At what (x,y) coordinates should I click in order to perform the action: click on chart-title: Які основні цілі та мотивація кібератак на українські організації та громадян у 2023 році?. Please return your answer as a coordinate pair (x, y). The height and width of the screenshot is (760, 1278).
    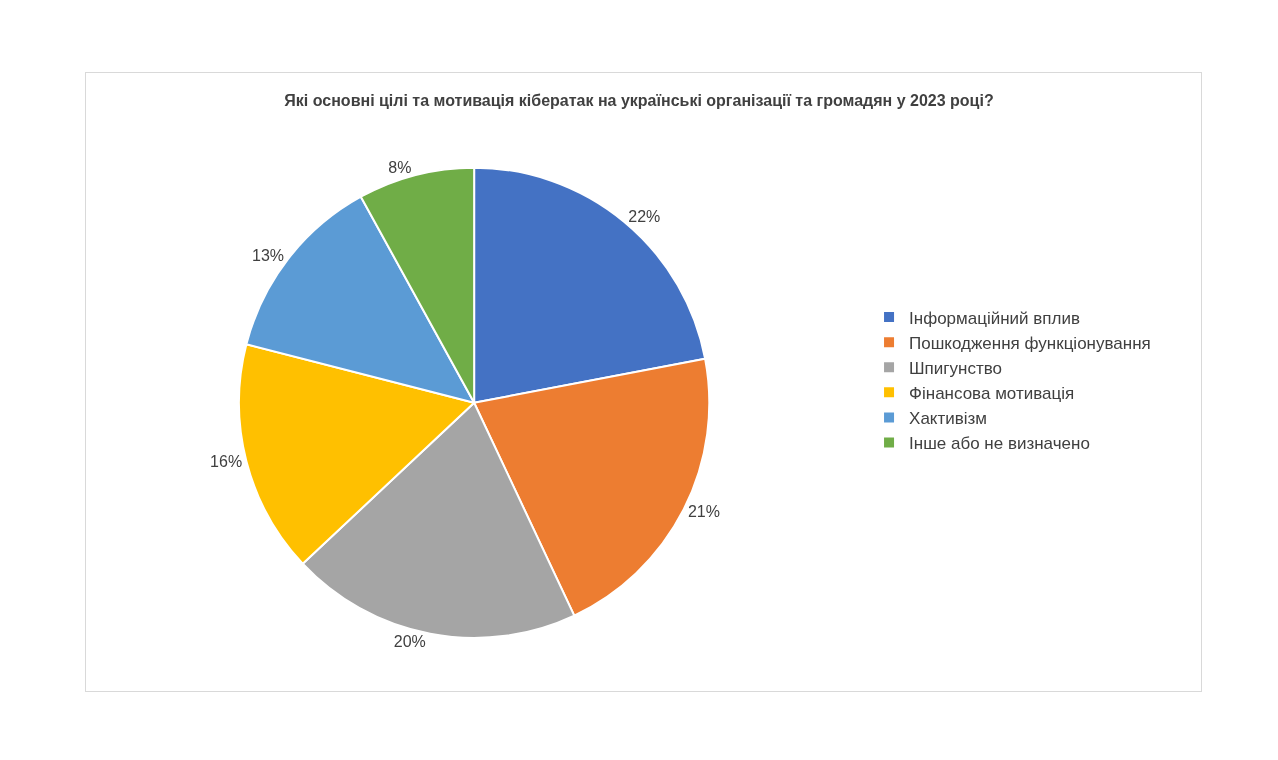
    Looking at the image, I should click on (639, 100).